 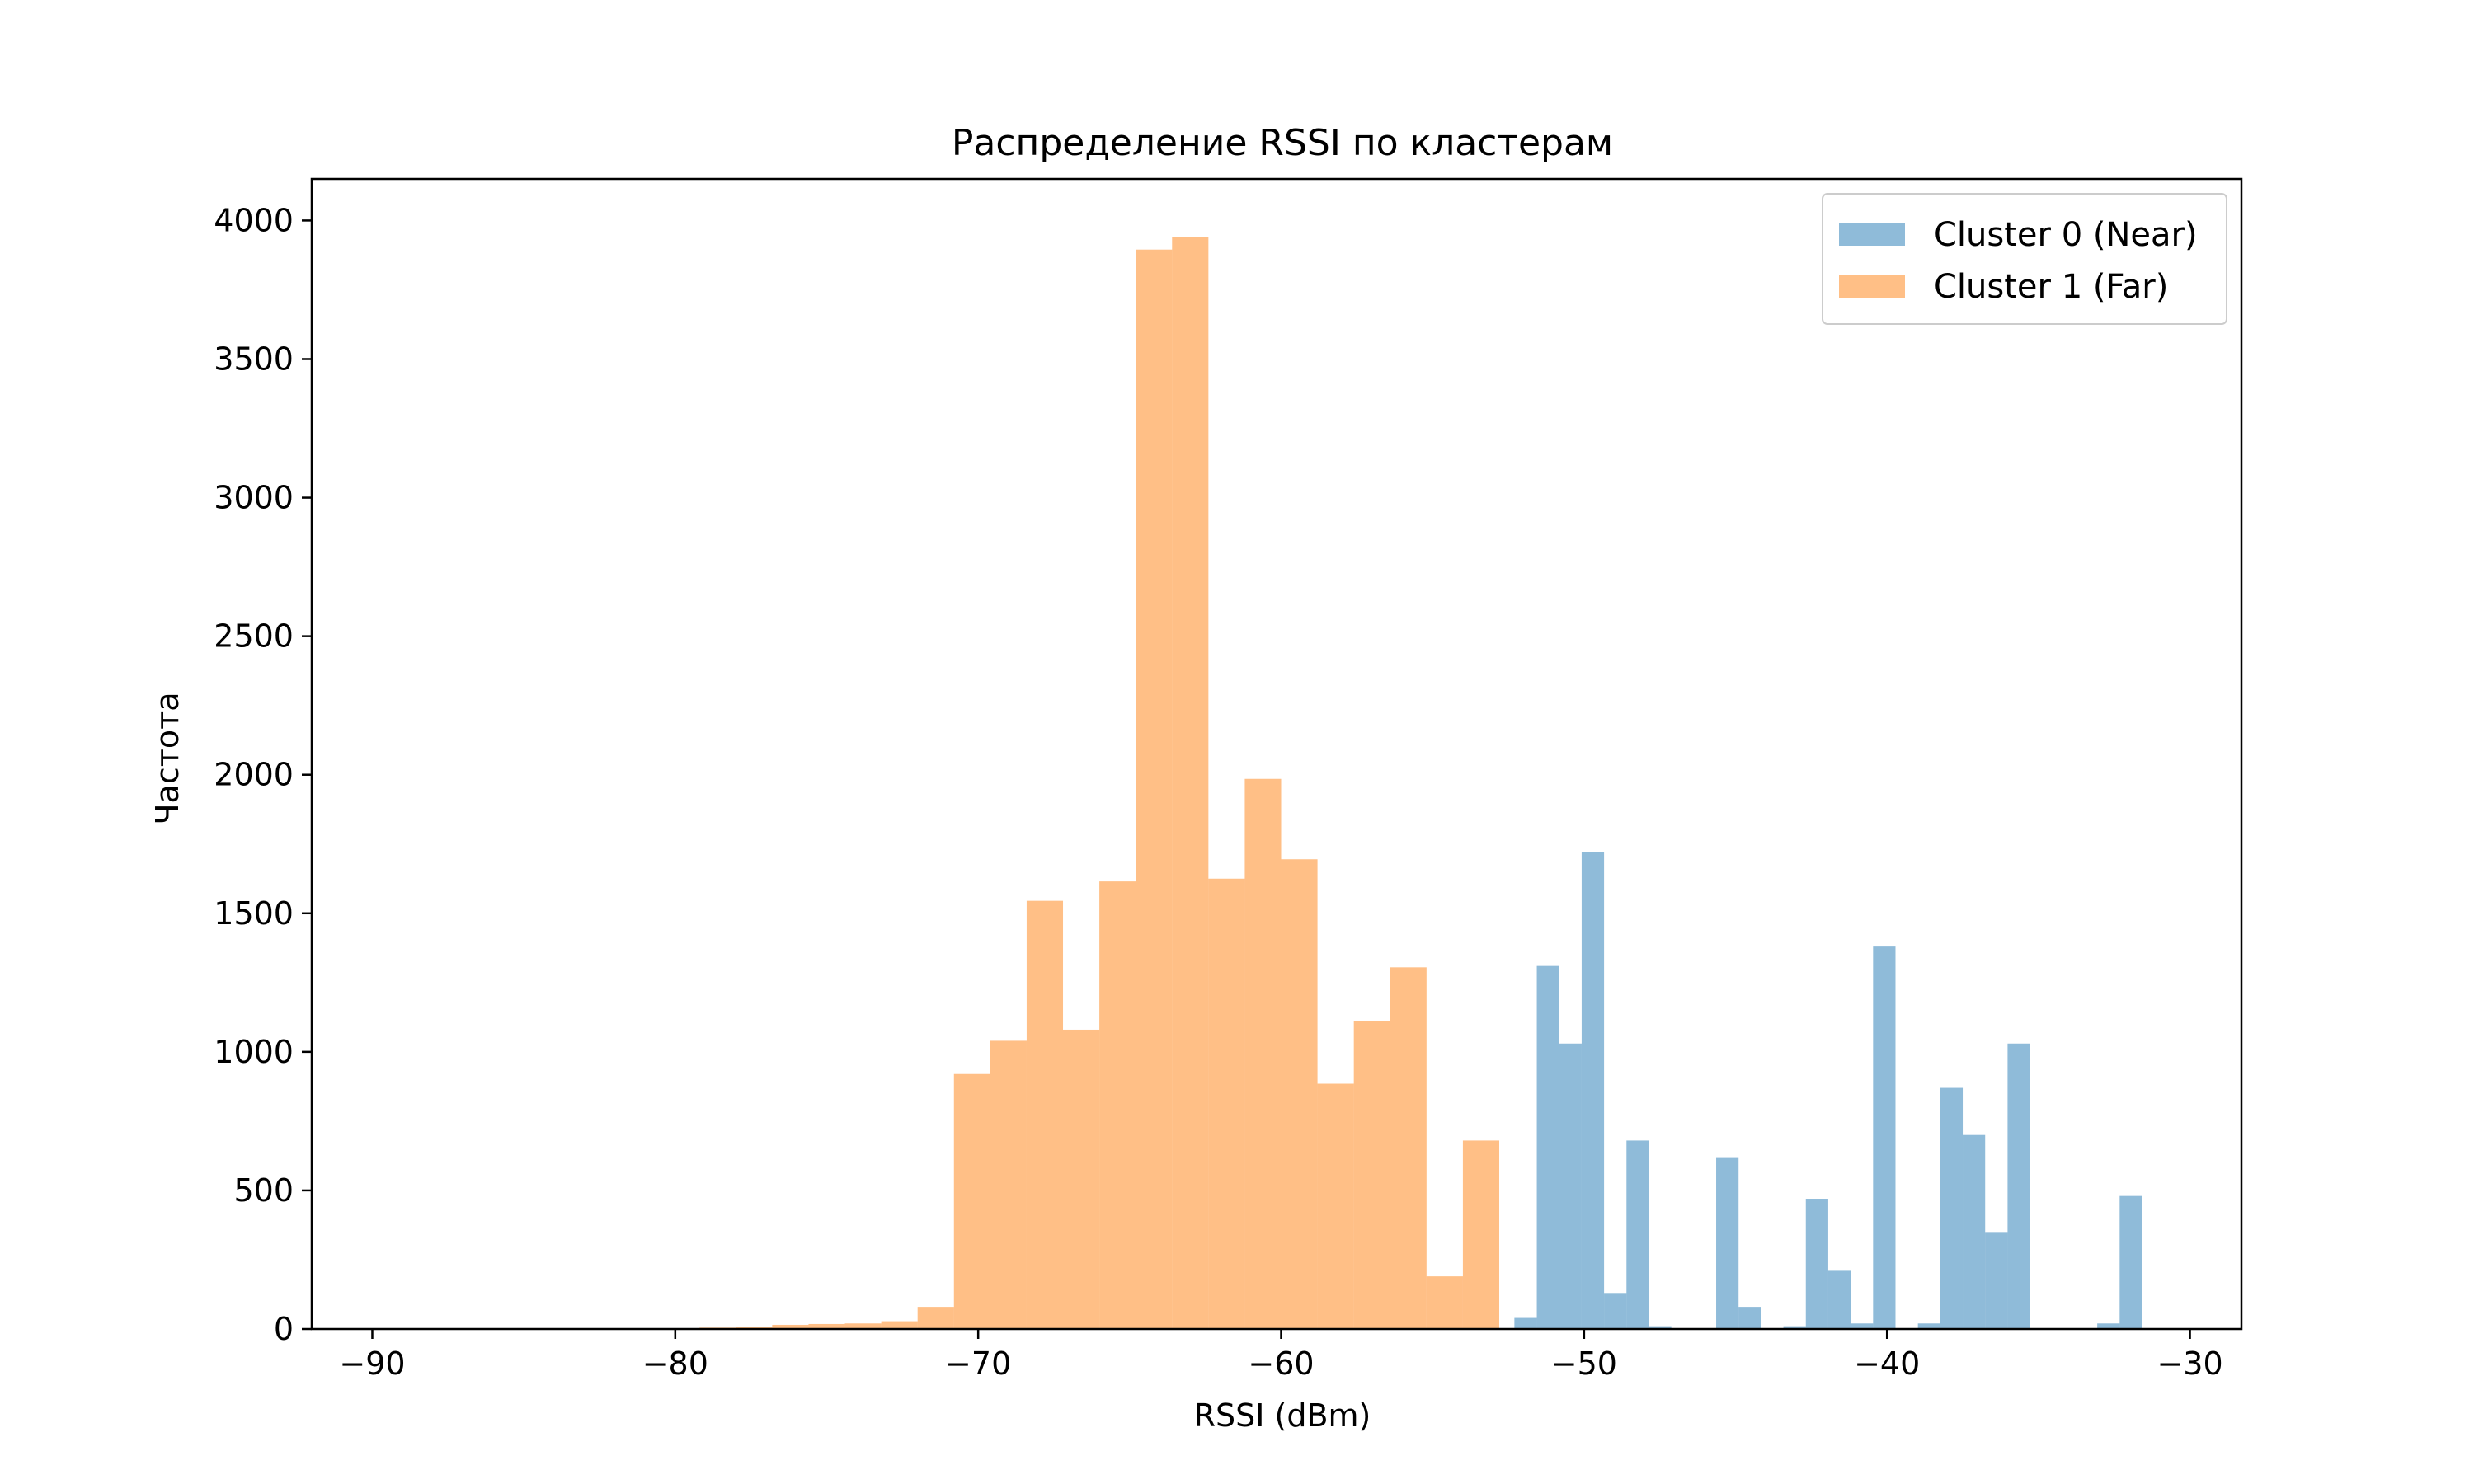 I want to click on y-tick-label: 1500, so click(x=254, y=914).